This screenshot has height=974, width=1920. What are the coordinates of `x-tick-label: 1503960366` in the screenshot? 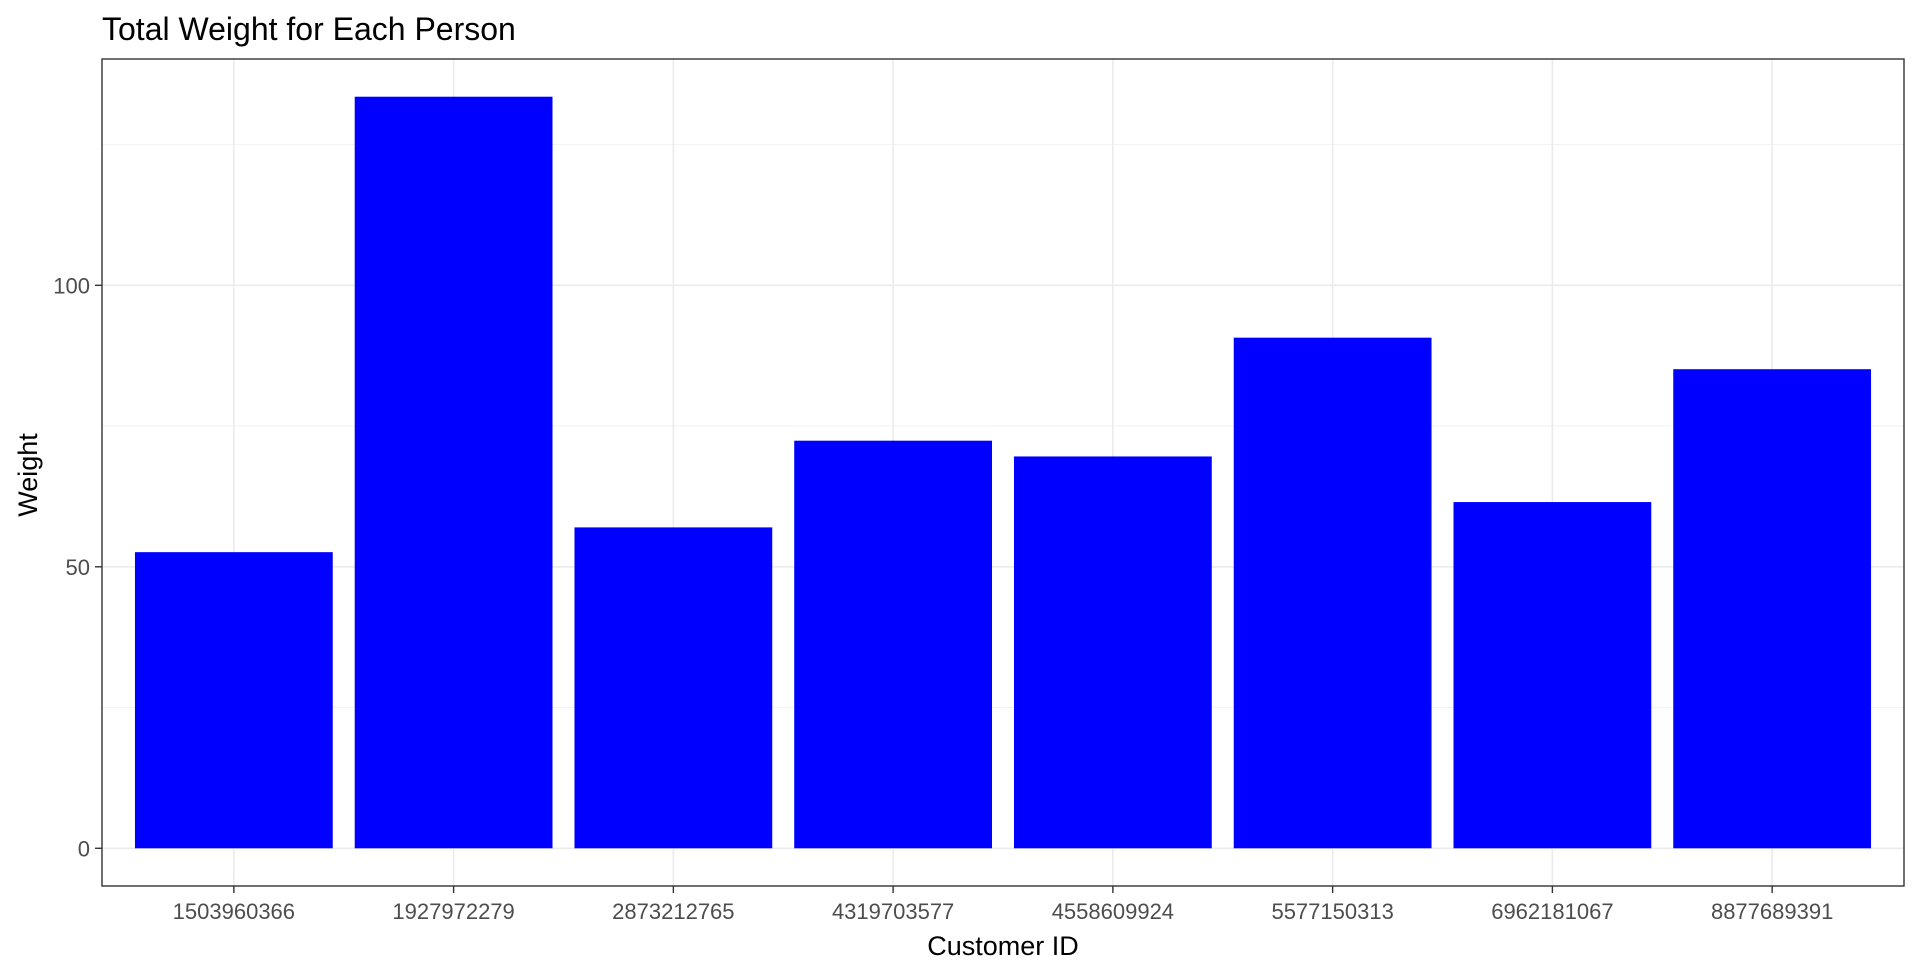 It's located at (234, 911).